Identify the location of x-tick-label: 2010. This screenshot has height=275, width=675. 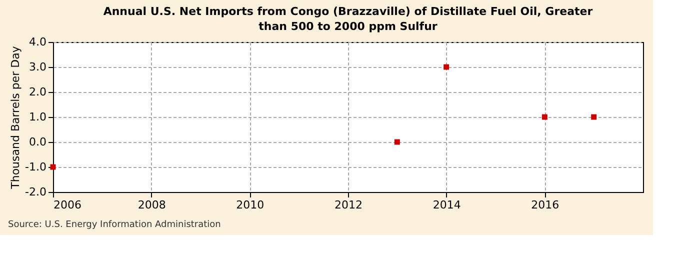
(250, 205).